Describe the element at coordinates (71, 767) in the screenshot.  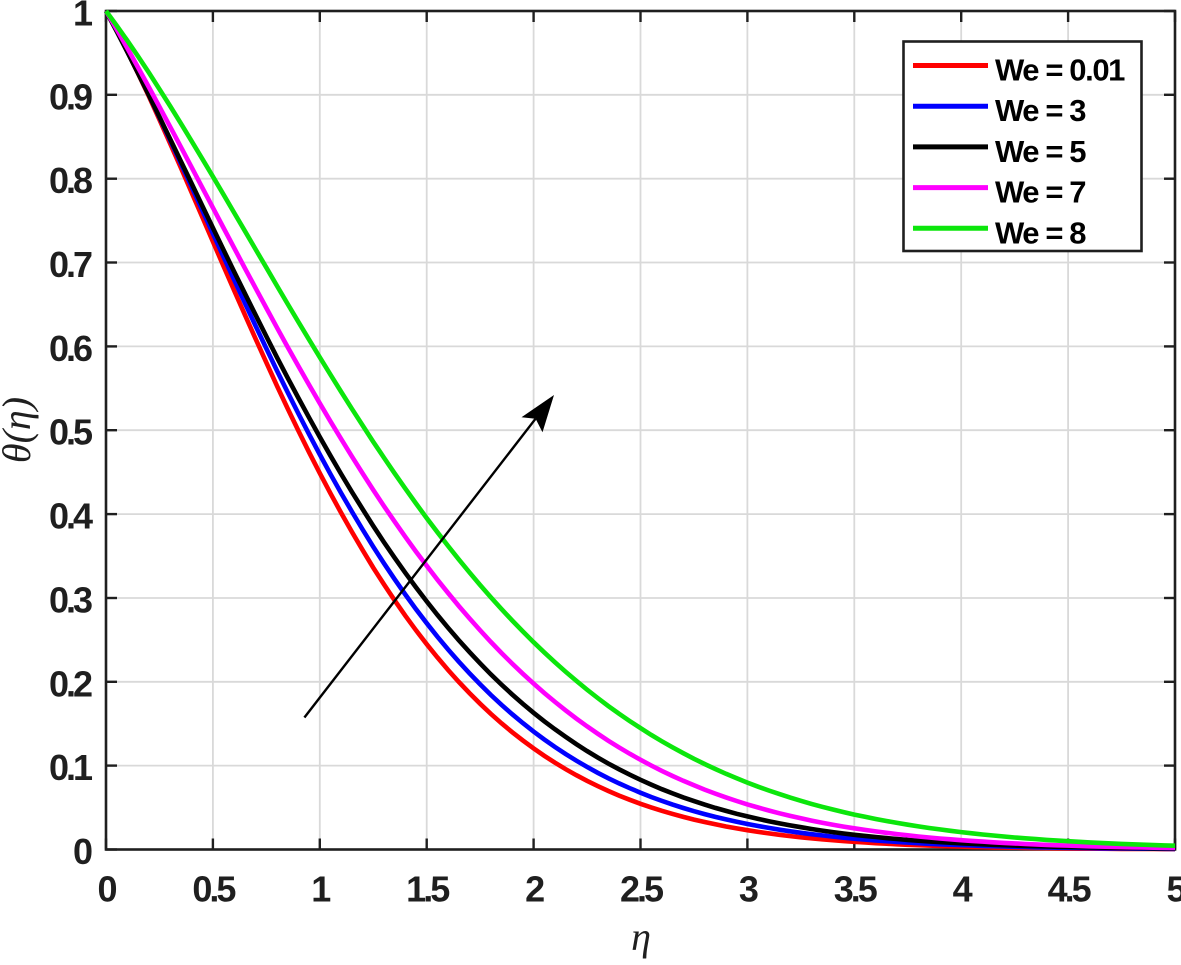
I see `svg-text: 0.1` at that location.